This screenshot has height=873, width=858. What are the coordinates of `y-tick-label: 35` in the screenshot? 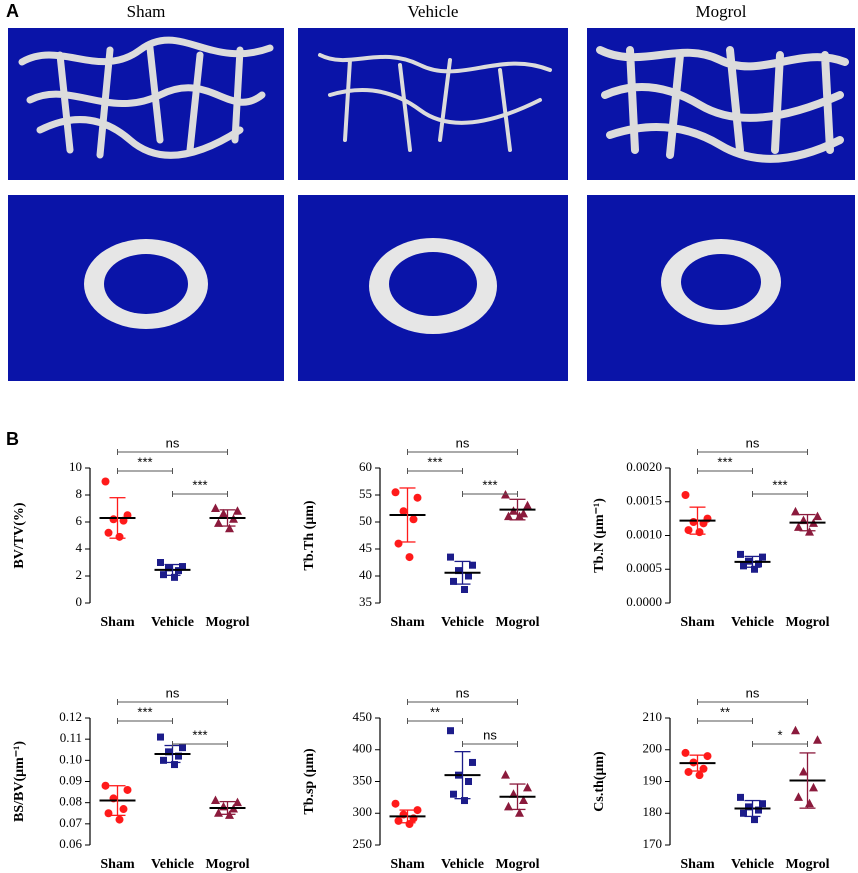 It's located at (365, 601).